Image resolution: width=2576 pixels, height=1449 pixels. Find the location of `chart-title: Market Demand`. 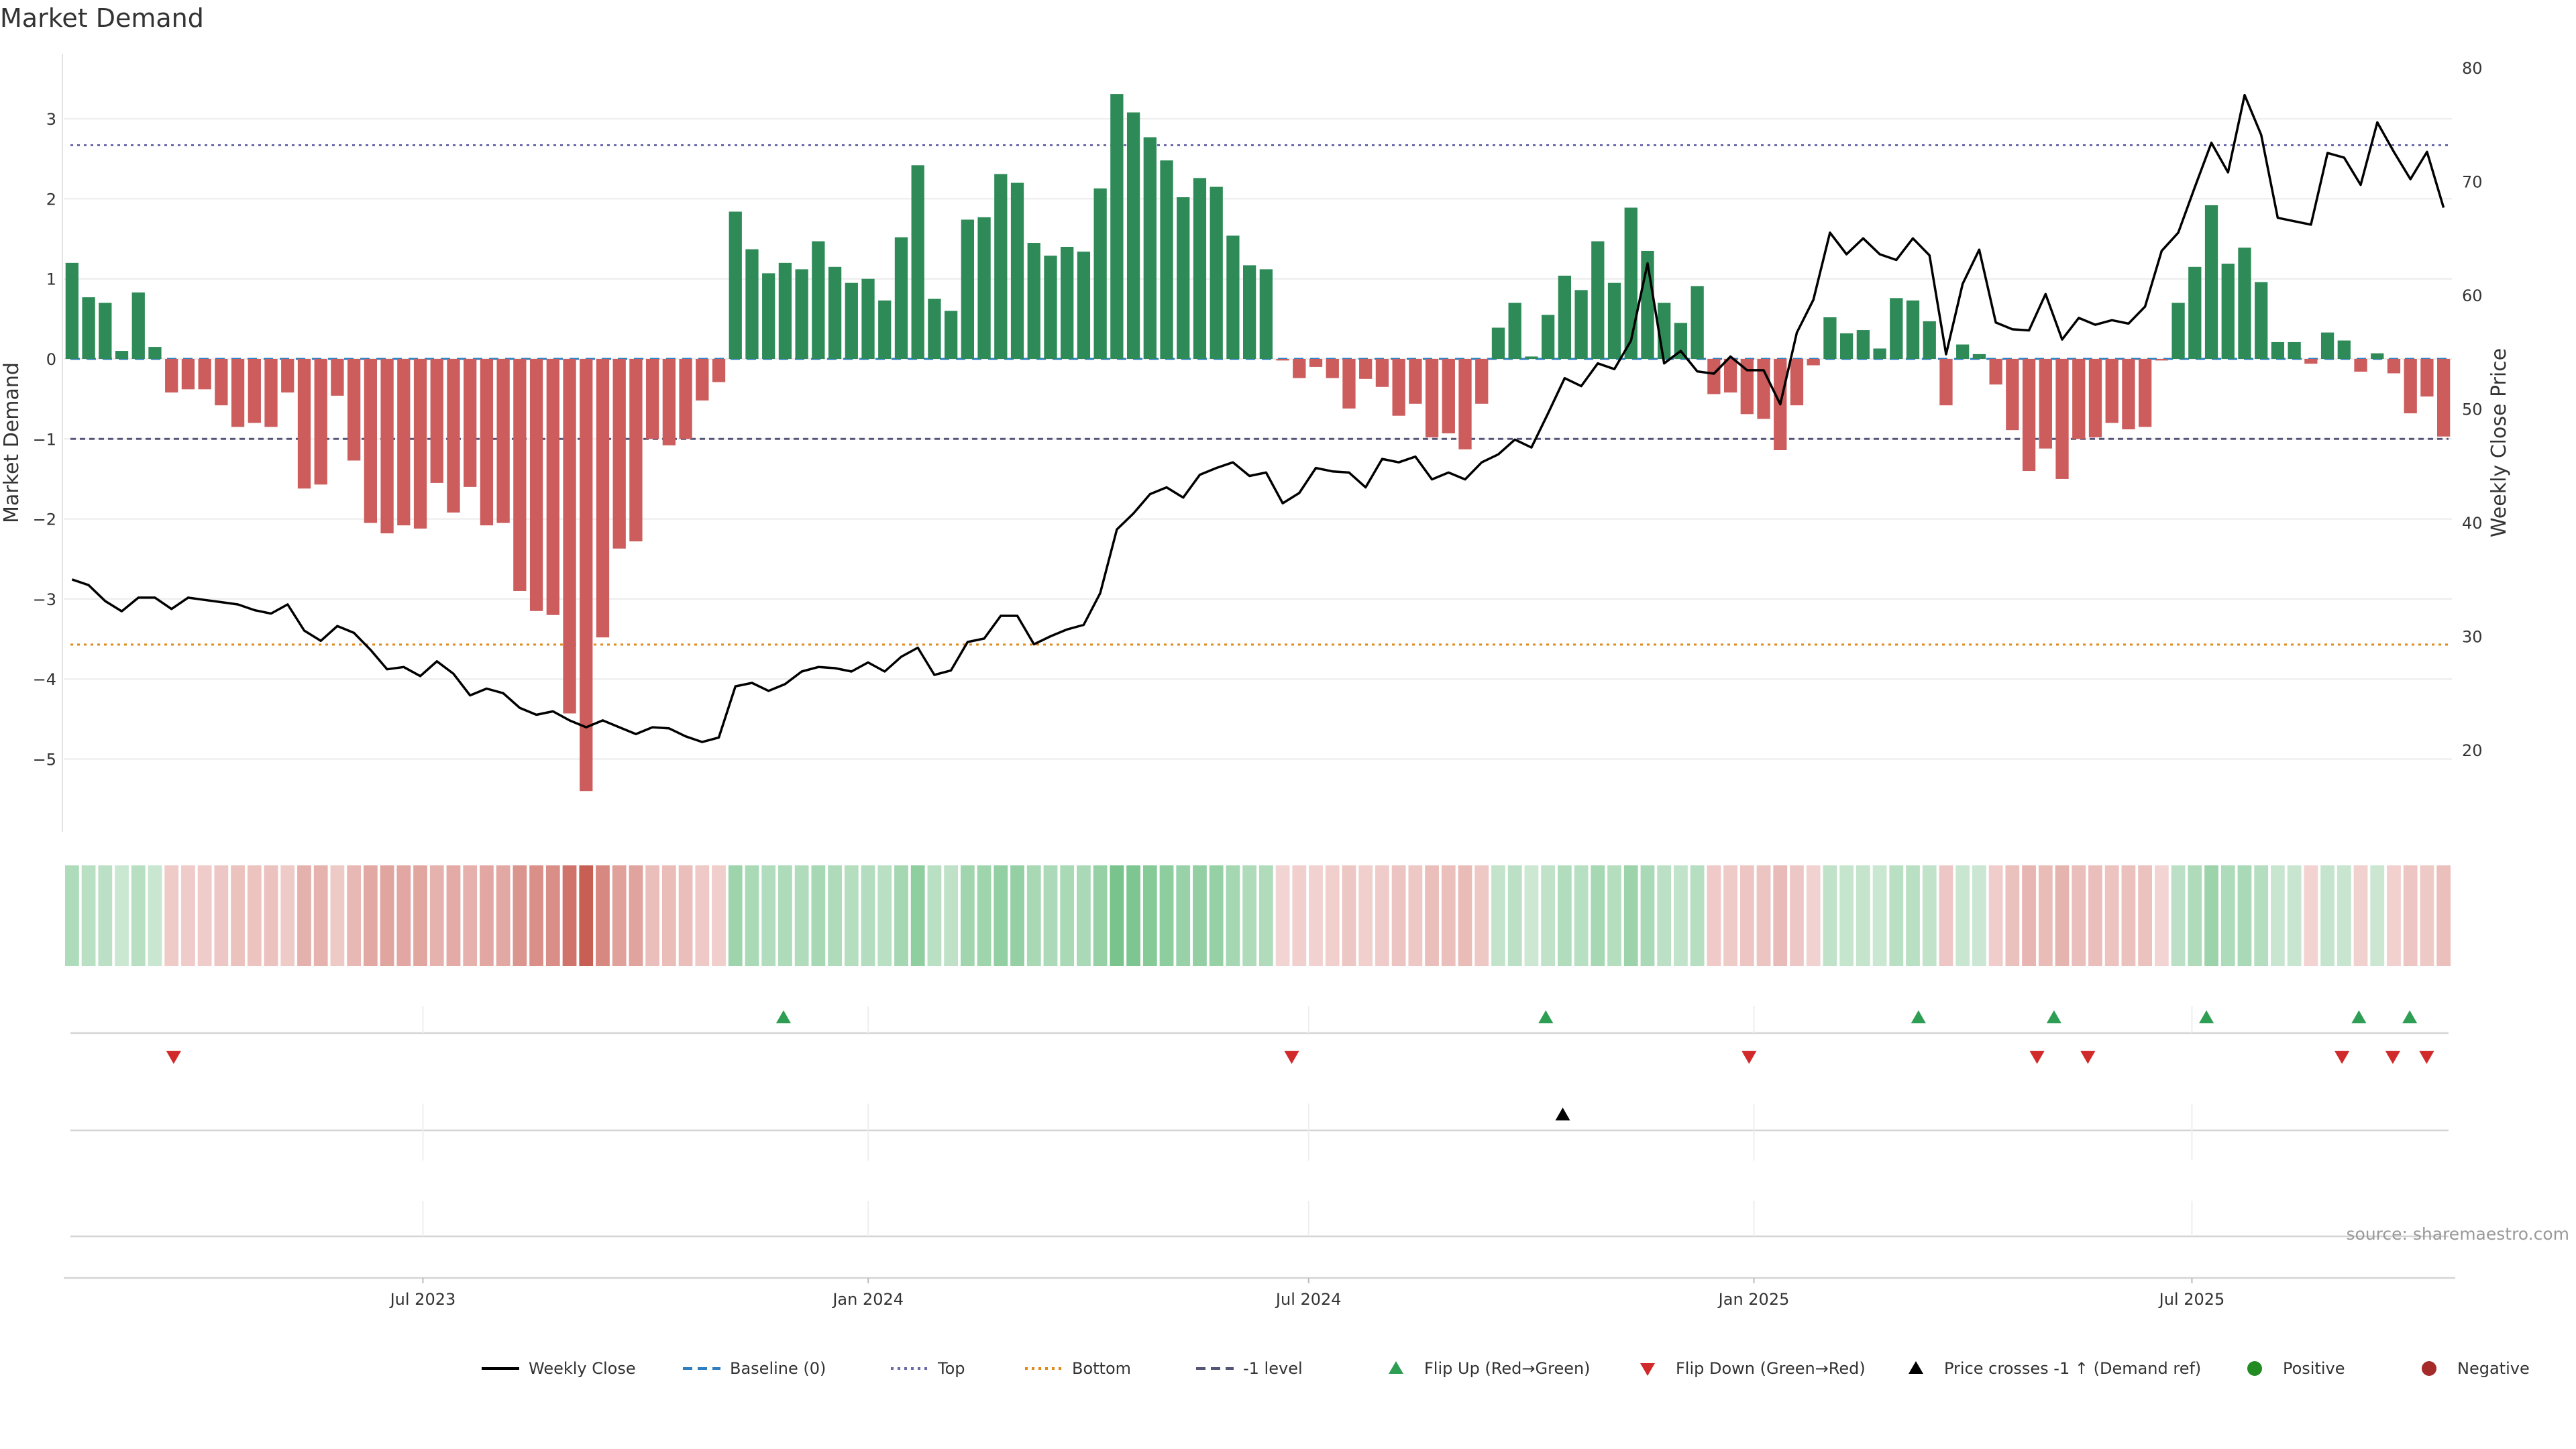

chart-title: Market Demand is located at coordinates (102, 18).